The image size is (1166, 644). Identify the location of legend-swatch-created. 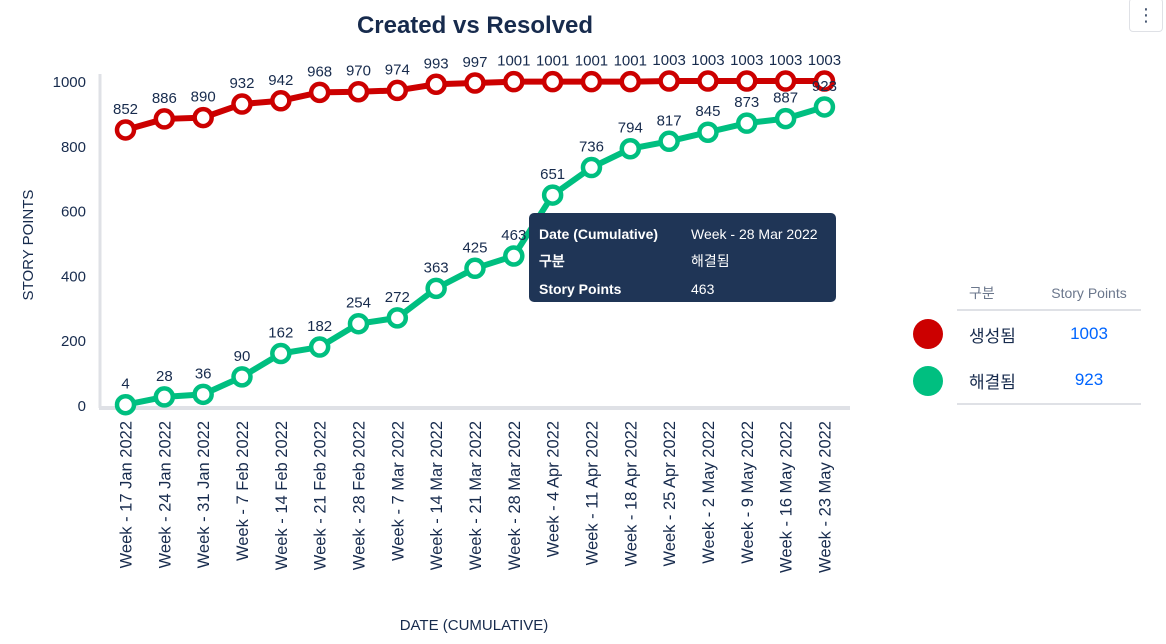
(928, 334).